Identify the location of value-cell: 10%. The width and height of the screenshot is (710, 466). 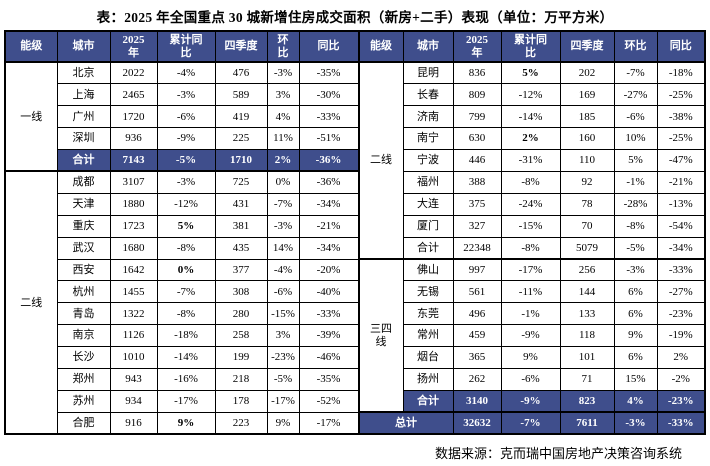
(635, 139).